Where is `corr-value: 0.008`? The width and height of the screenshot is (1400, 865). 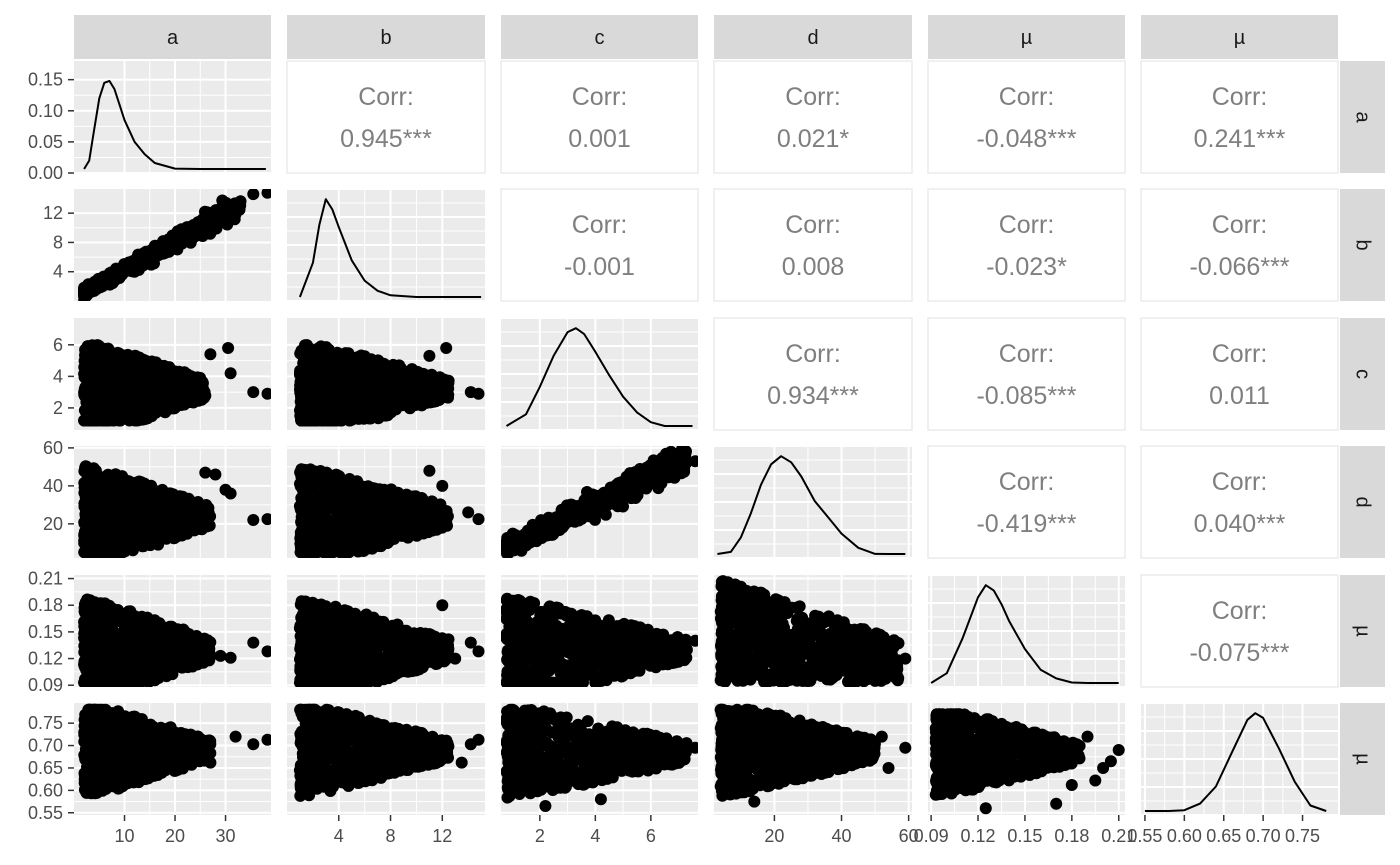 corr-value: 0.008 is located at coordinates (813, 267).